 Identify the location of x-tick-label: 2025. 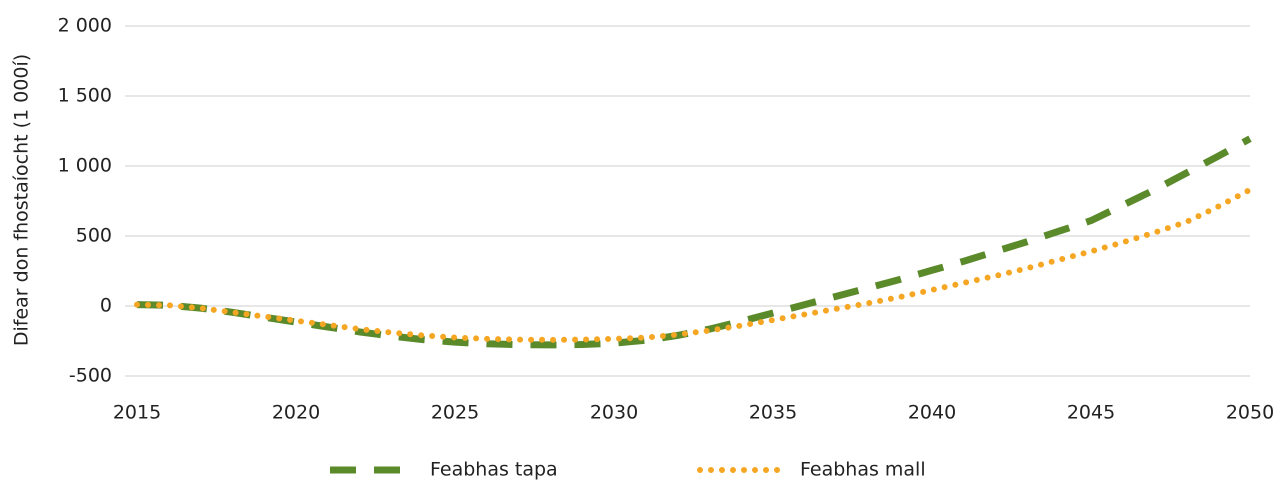
(455, 413).